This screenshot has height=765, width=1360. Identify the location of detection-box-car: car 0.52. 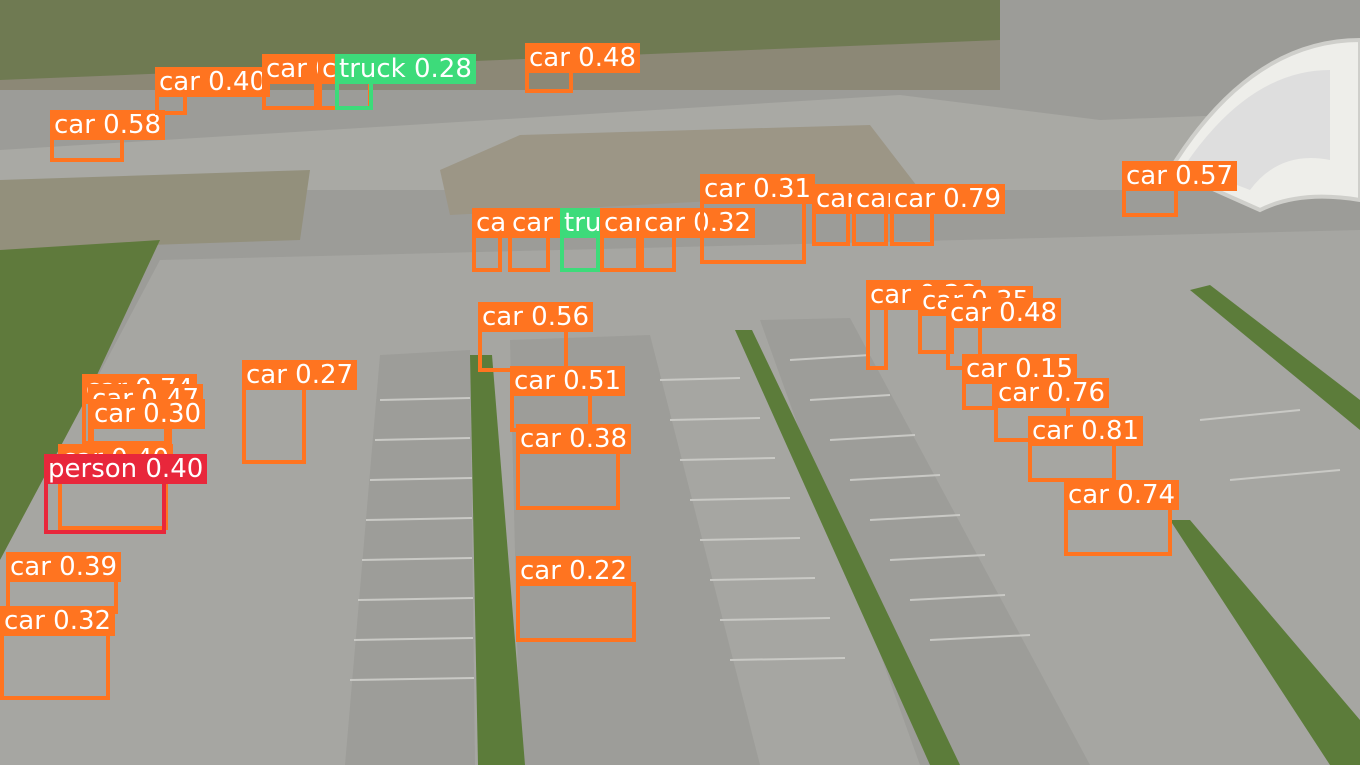
(658, 240).